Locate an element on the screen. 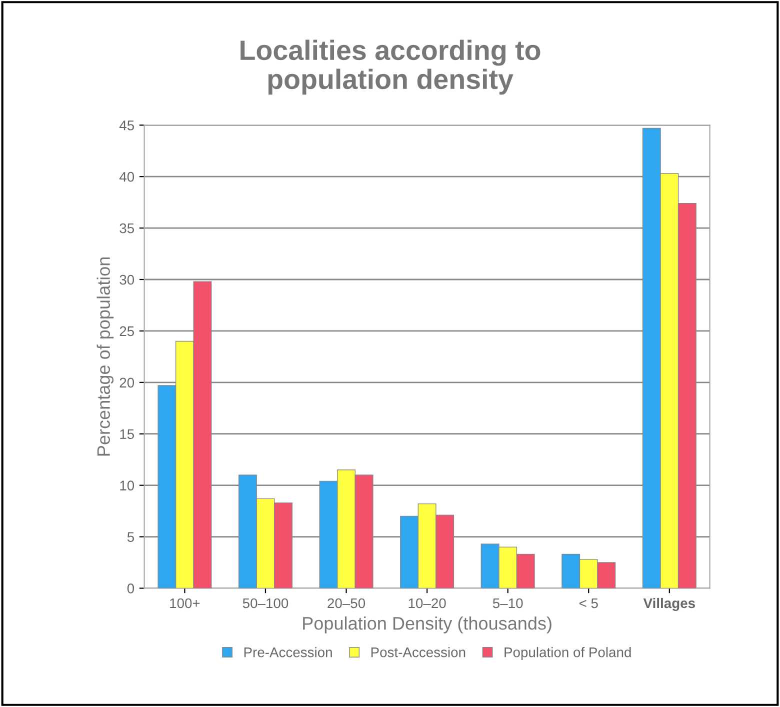 The width and height of the screenshot is (780, 707). x-tick-label: 5–10 is located at coordinates (507, 603).